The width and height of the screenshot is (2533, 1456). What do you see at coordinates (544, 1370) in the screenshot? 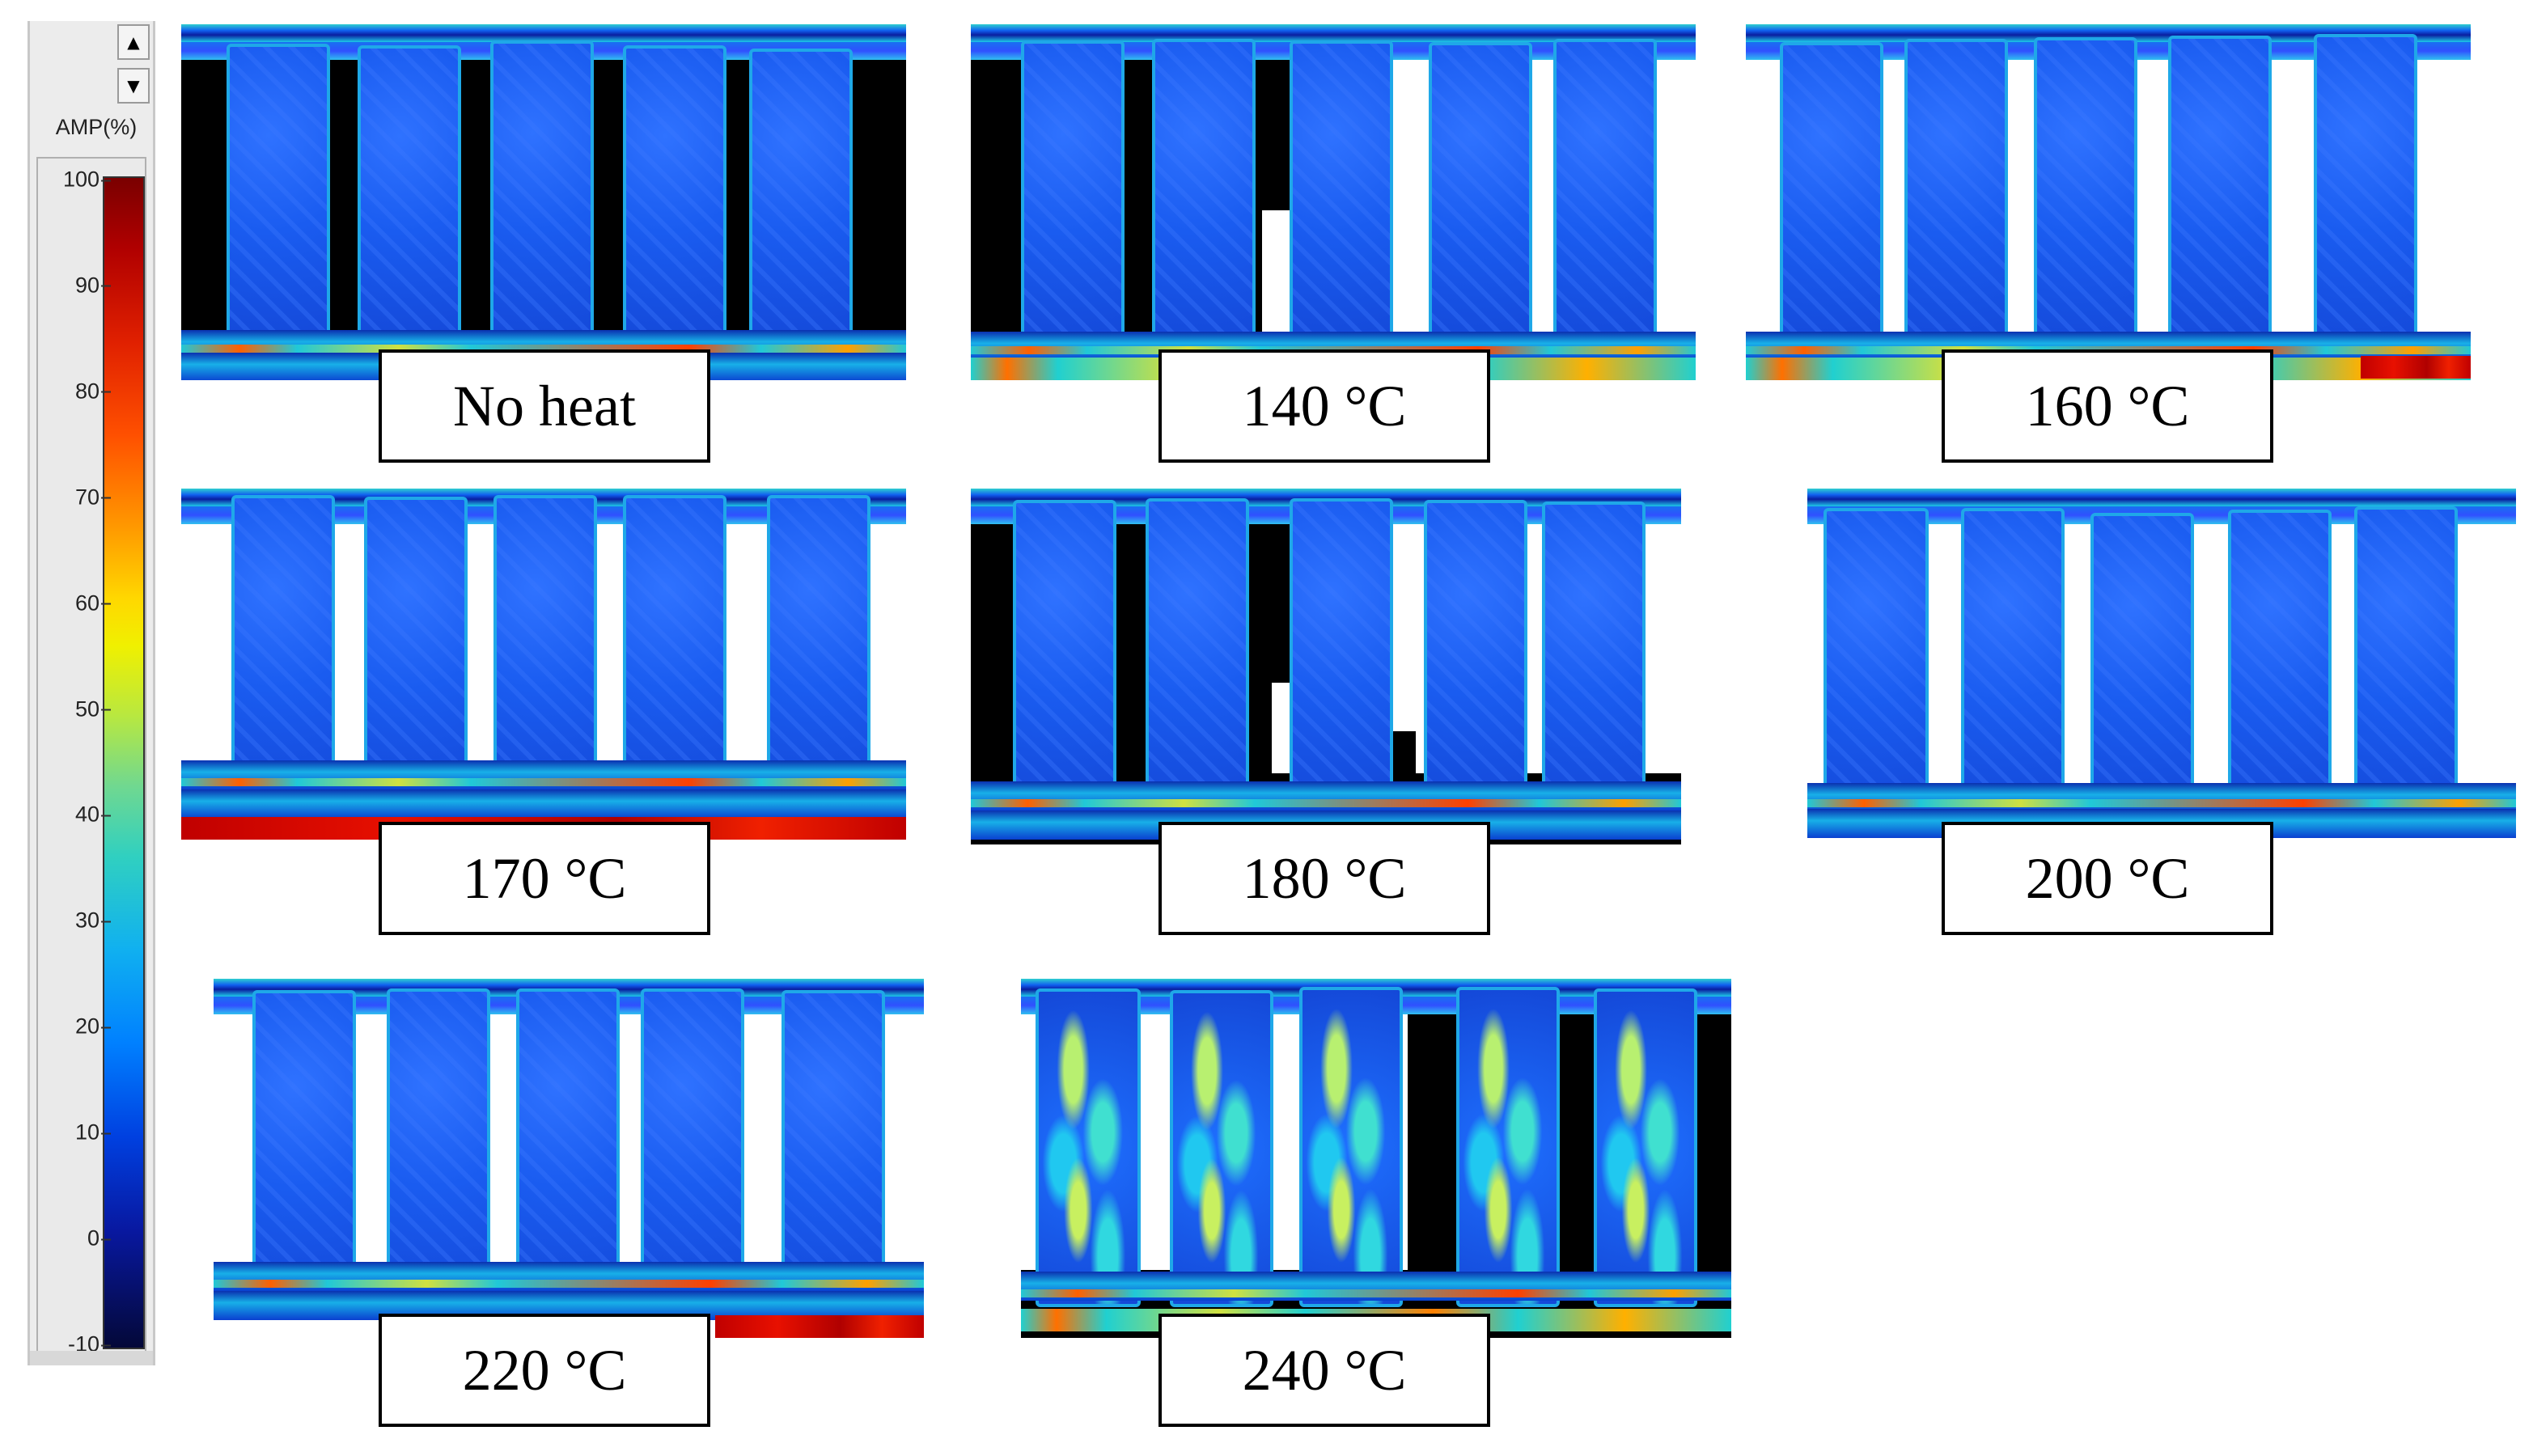
I see `panel-label-220c: 220 °C` at bounding box center [544, 1370].